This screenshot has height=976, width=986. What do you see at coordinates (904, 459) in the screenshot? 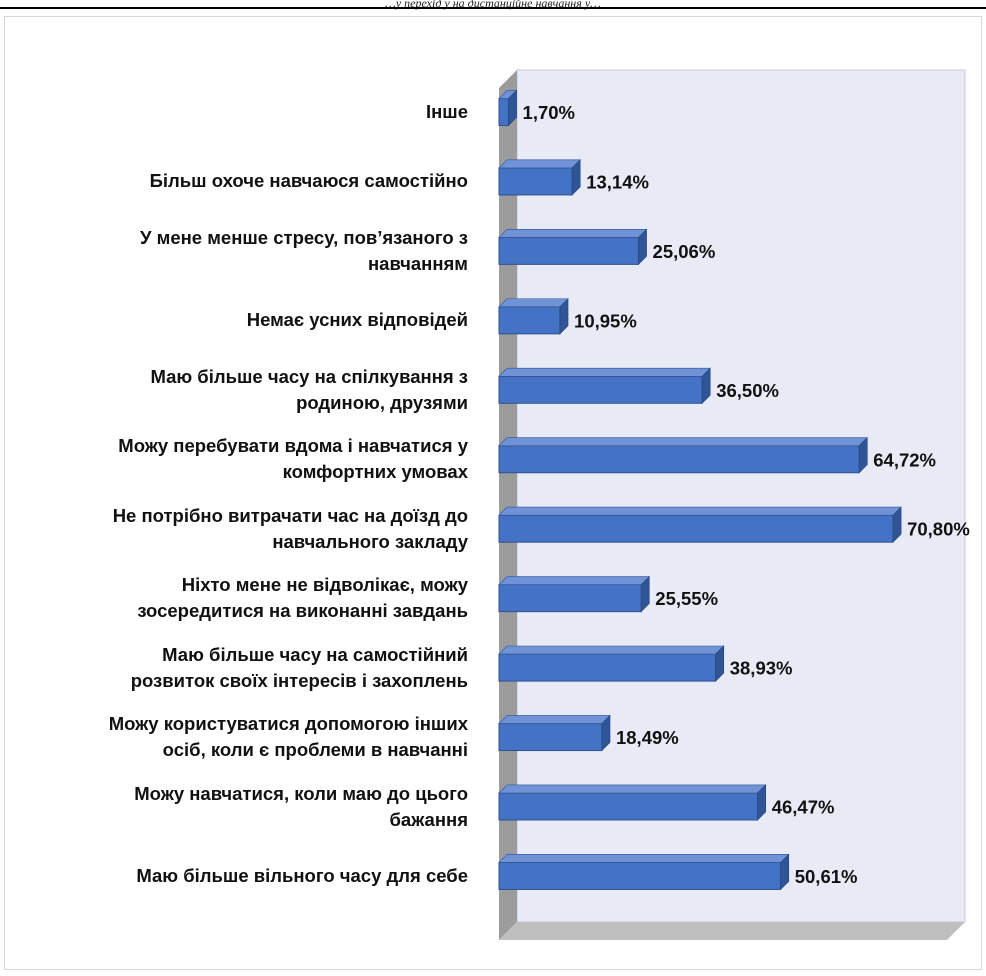
I see `data-label: 64,72%` at bounding box center [904, 459].